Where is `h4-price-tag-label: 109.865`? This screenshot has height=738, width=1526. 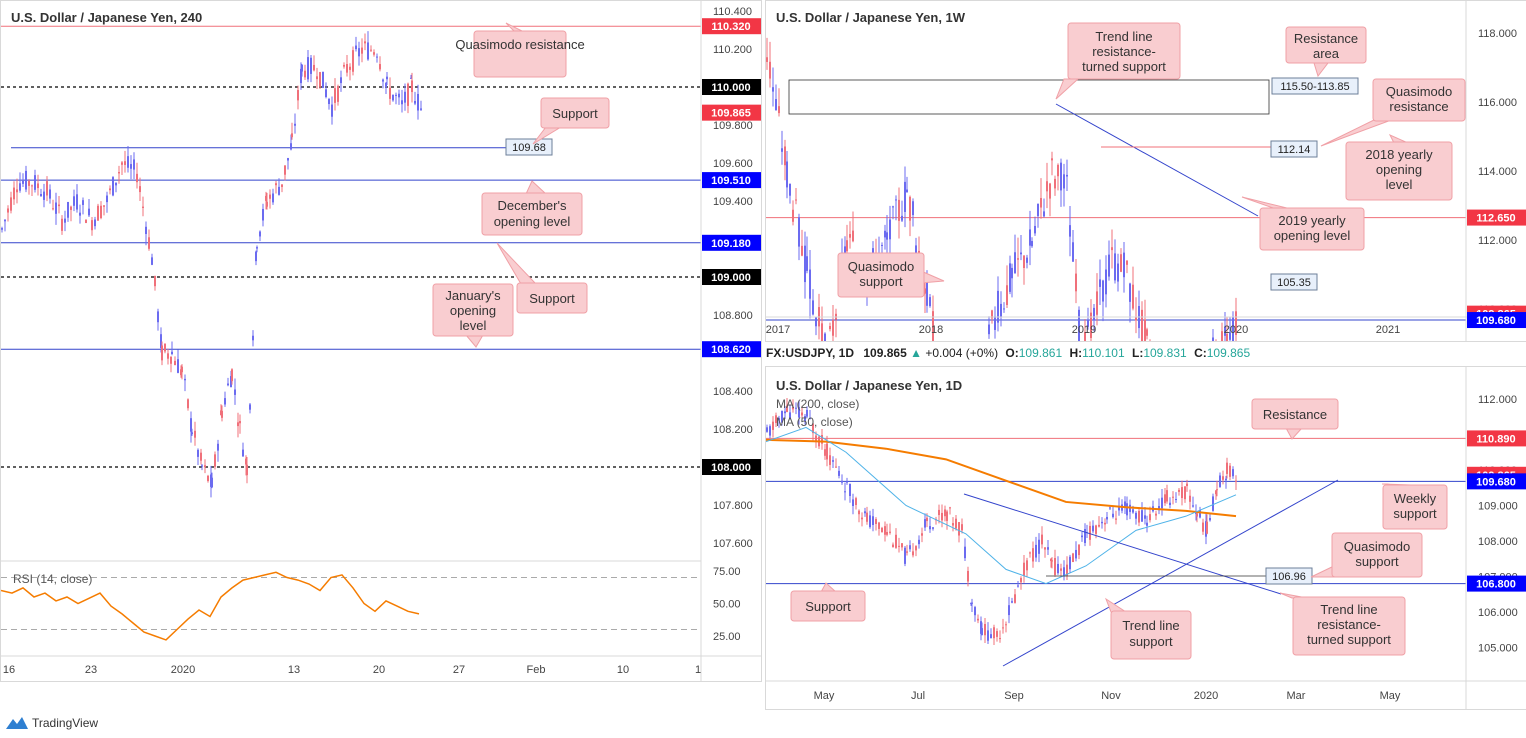 h4-price-tag-label: 109.865 is located at coordinates (731, 114).